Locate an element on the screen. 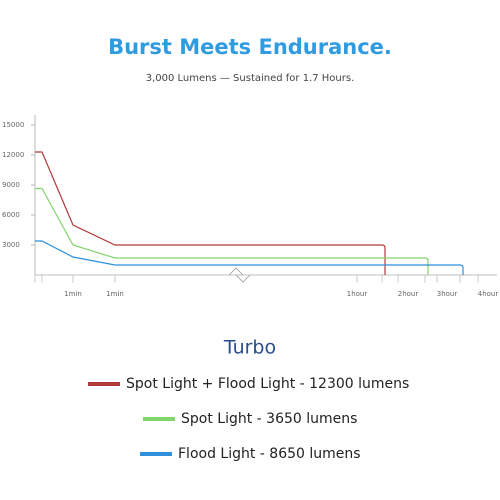 The image size is (500, 500). x-tick-label: 4hour is located at coordinates (488, 294).